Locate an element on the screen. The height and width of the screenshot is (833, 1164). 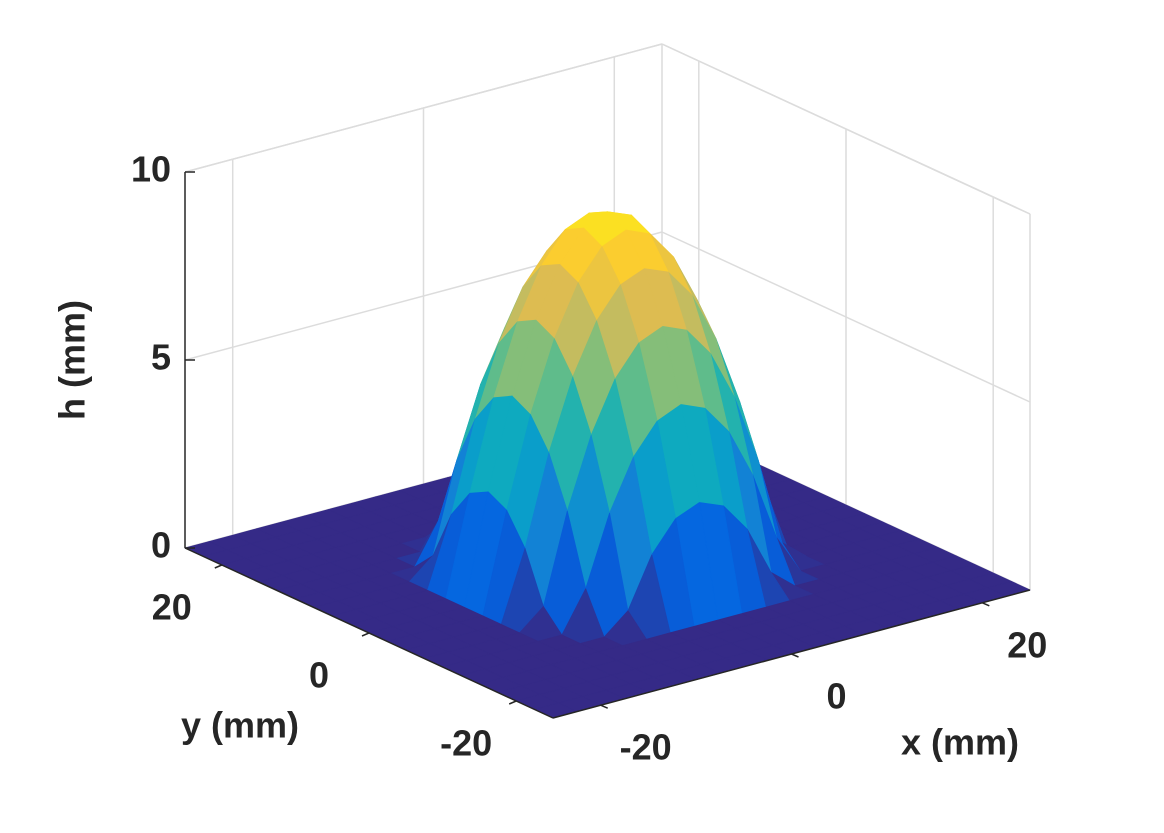
x-tick-label: 20 is located at coordinates (1027, 644).